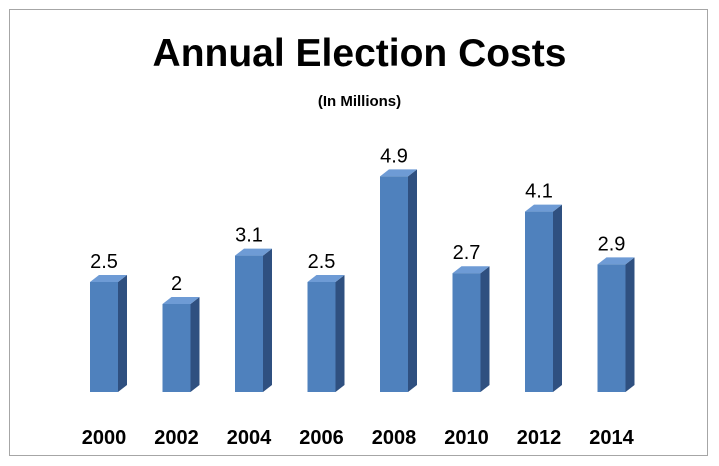  What do you see at coordinates (612, 244) in the screenshot?
I see `data-label: 2.9` at bounding box center [612, 244].